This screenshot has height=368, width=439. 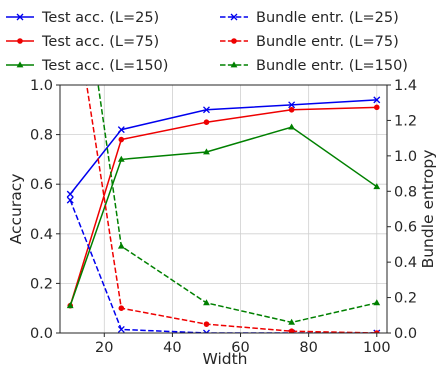 What do you see at coordinates (428, 209) in the screenshot?
I see `y2-axis-label: Bundle entropy` at bounding box center [428, 209].